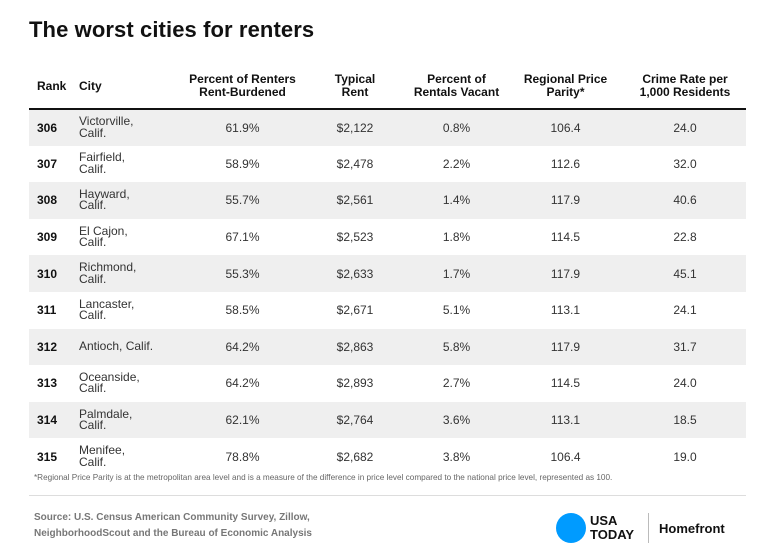 The image size is (771, 557). What do you see at coordinates (104, 199) in the screenshot?
I see `city-name: Hayward, Calif.` at bounding box center [104, 199].